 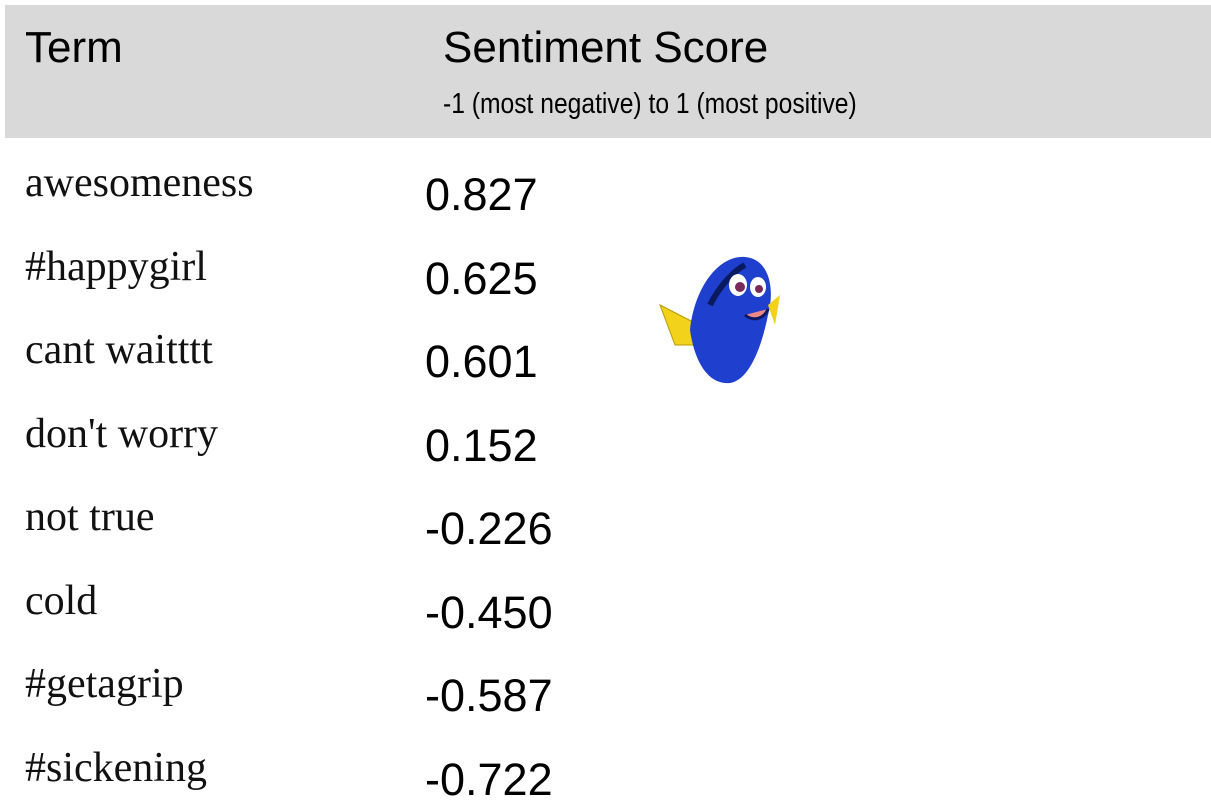 What do you see at coordinates (481, 194) in the screenshot?
I see `score: 0.827` at bounding box center [481, 194].